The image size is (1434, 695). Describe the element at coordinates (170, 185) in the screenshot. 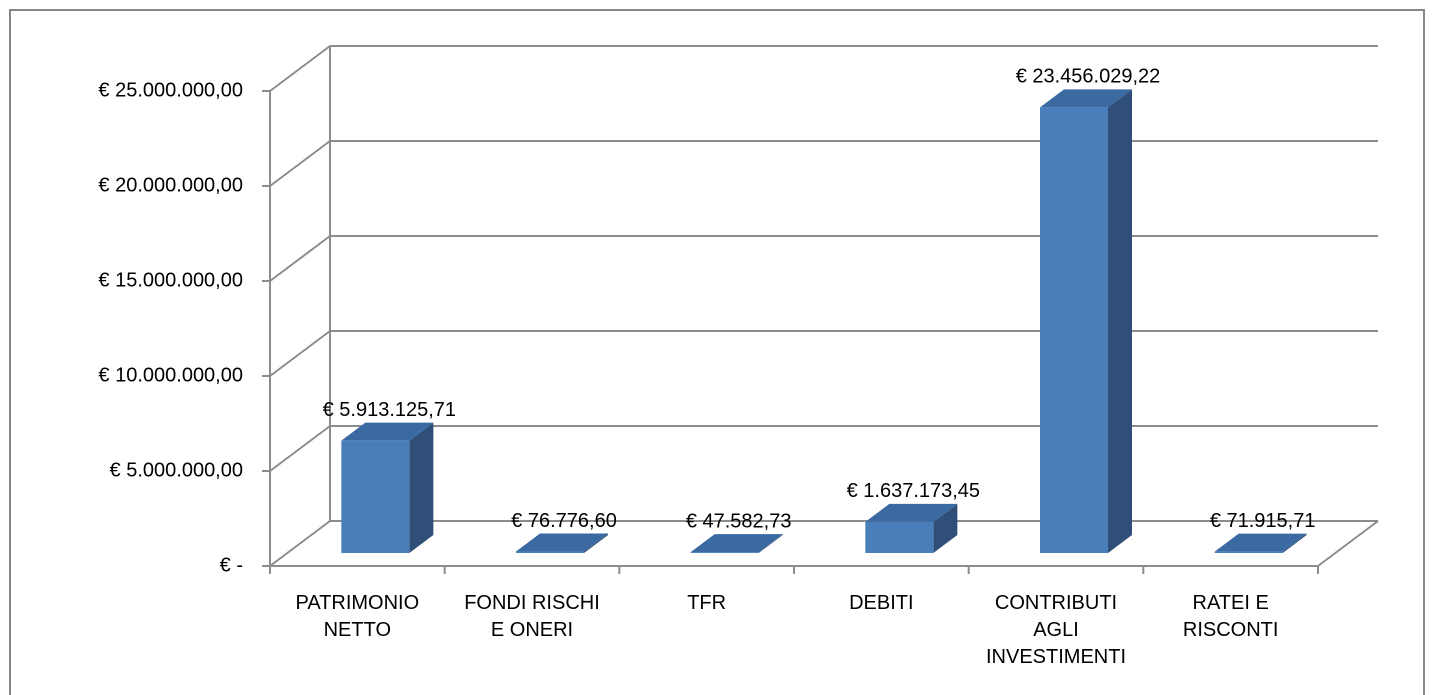

I see `y-tick-label: € 20.000.000,00` at that location.